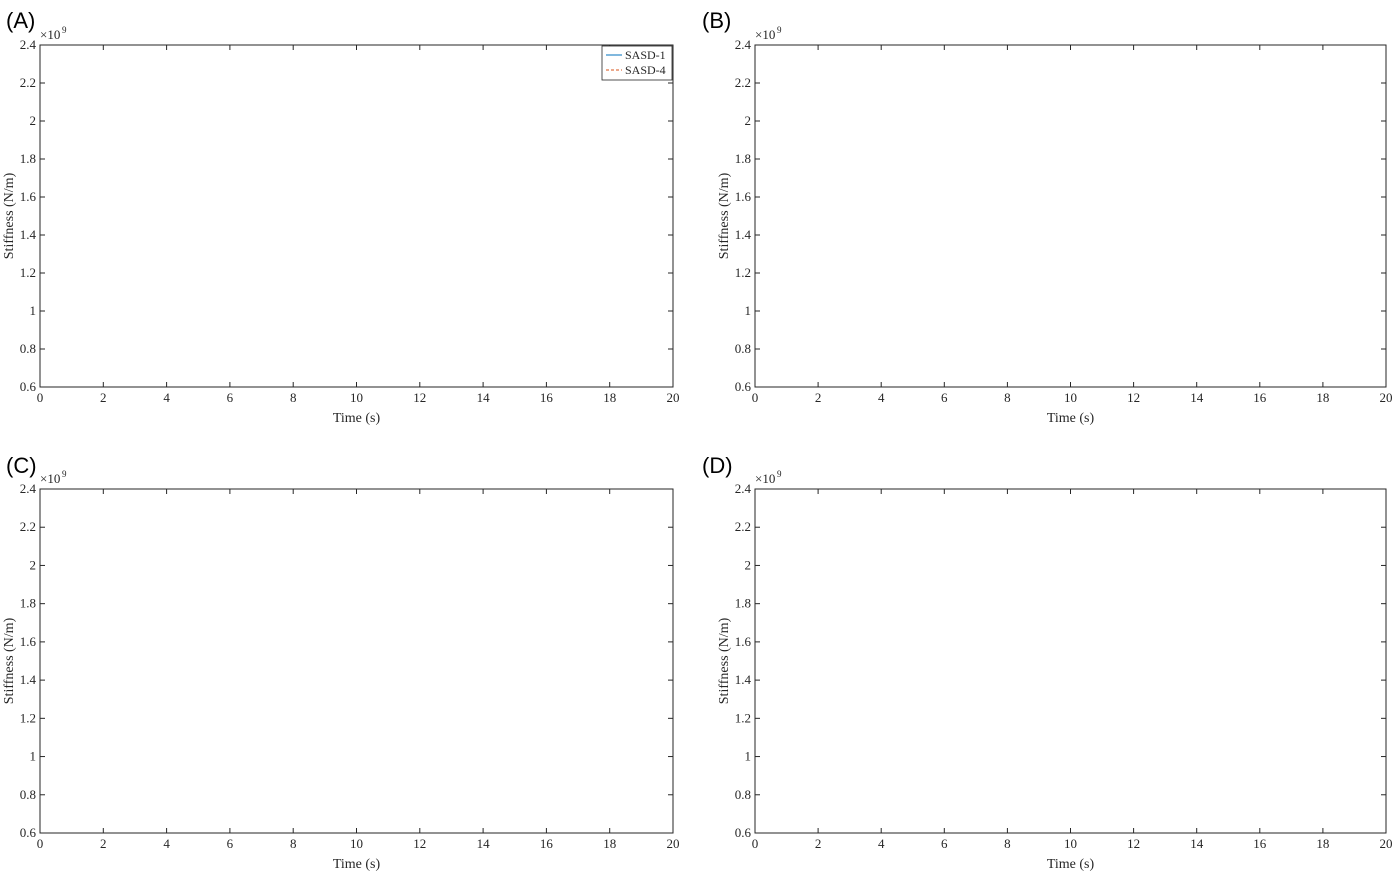  Describe the element at coordinates (20, 20) in the screenshot. I see `panel-letter: (A)` at that location.